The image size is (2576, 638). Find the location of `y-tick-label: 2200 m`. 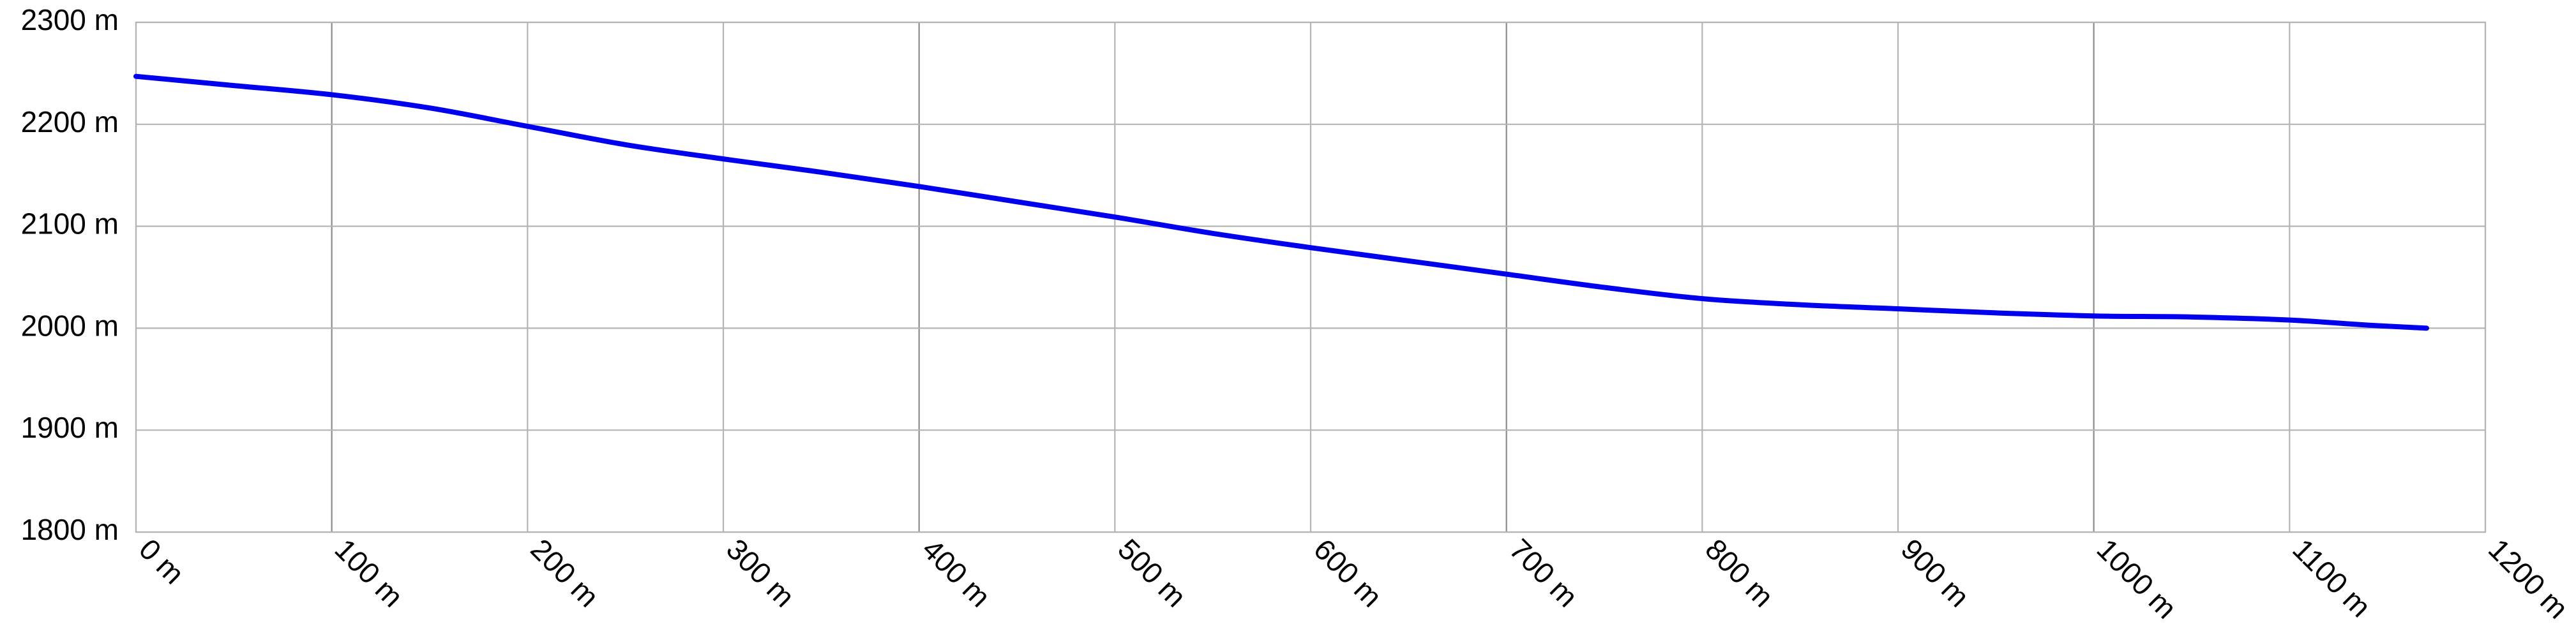

y-tick-label: 2200 m is located at coordinates (70, 121).